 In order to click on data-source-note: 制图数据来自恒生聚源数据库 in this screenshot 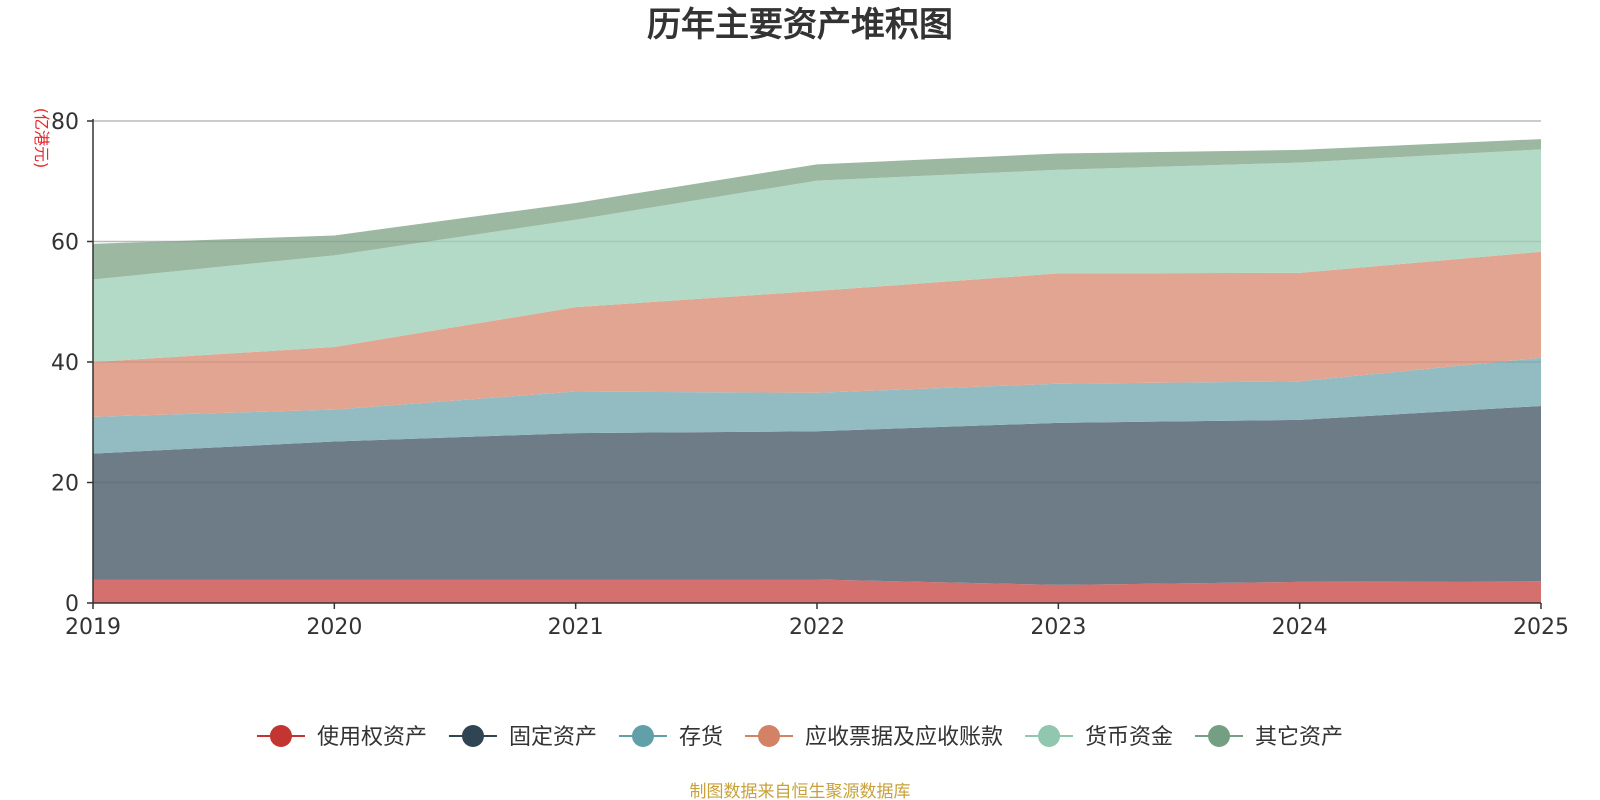, I will do `click(800, 791)`.